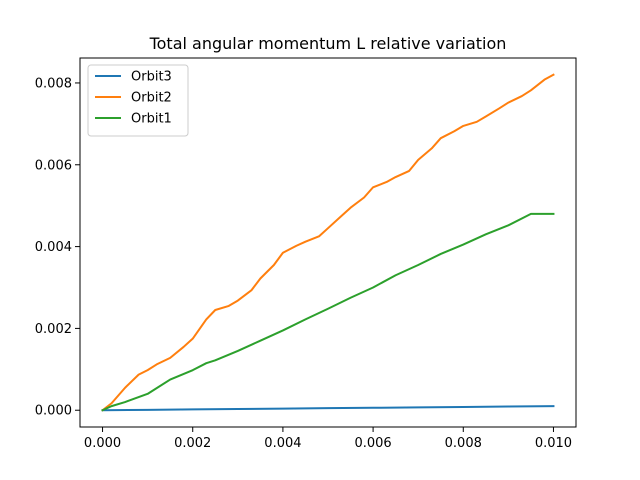 The height and width of the screenshot is (480, 640). What do you see at coordinates (102, 443) in the screenshot?
I see `x-tick-label: 0.000` at bounding box center [102, 443].